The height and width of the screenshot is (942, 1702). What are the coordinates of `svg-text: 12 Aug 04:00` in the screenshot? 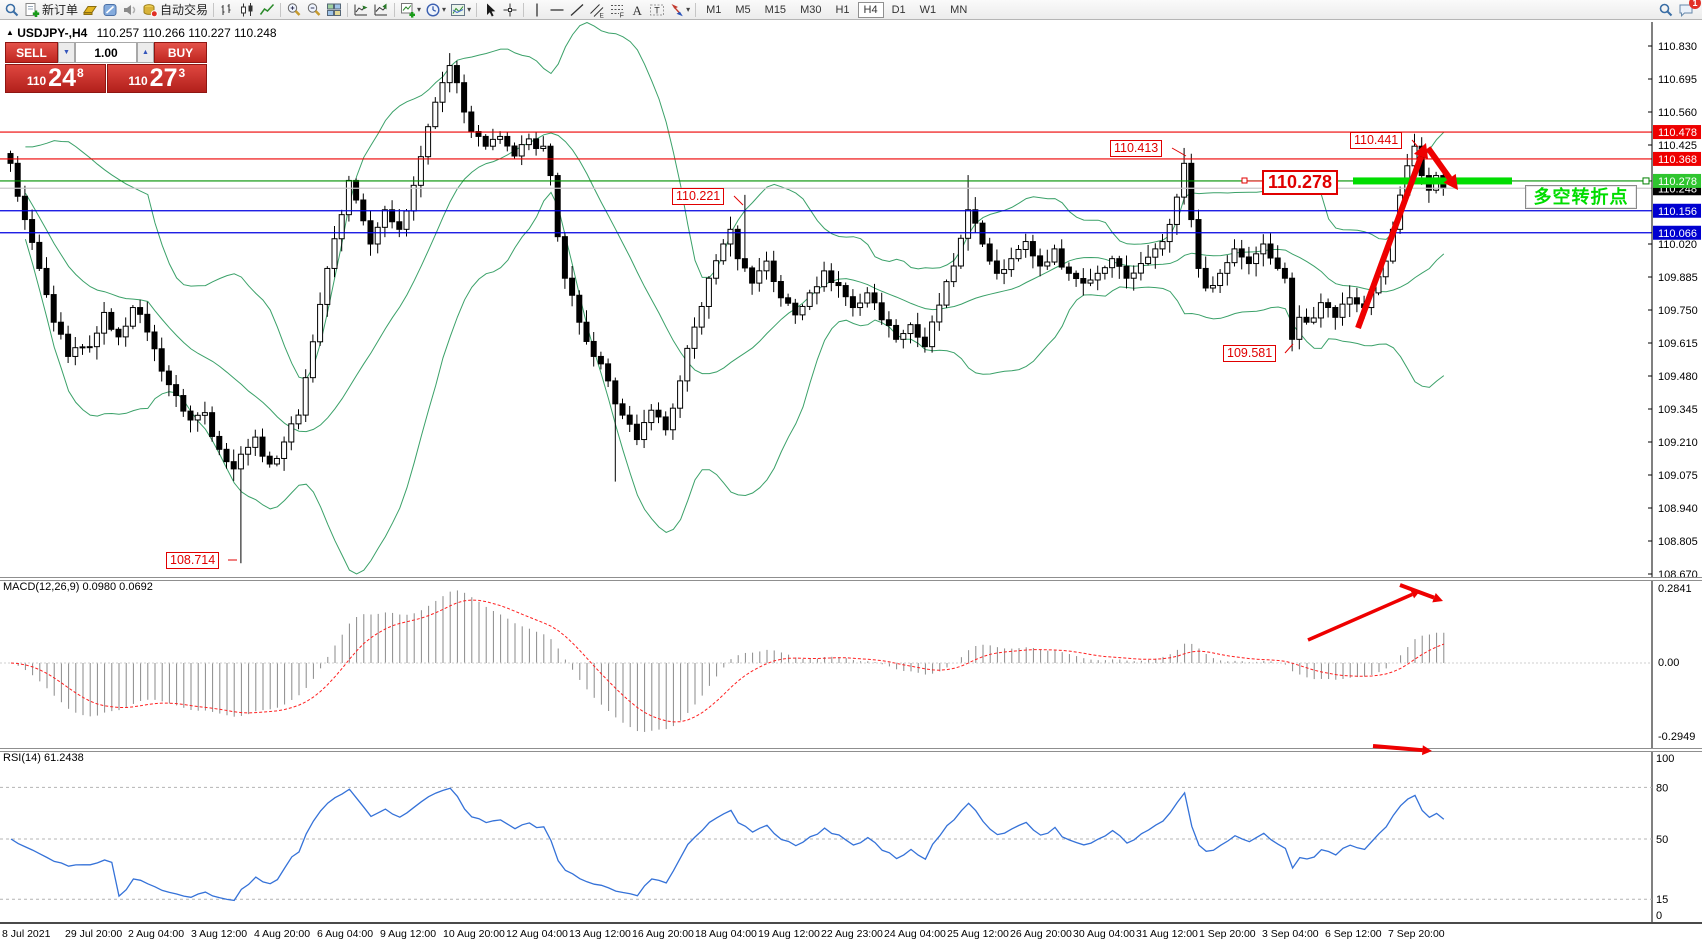 It's located at (537, 934).